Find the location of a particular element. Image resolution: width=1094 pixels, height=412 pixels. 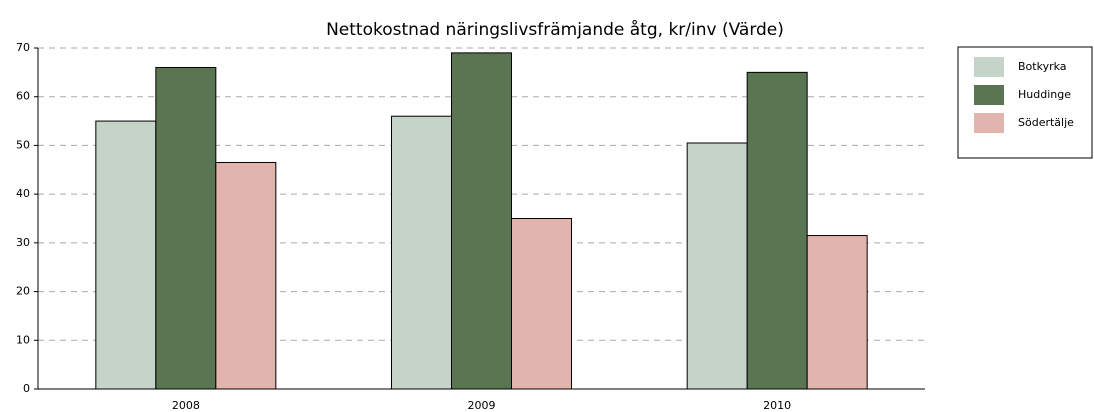

y-tick-label: 30 is located at coordinates (23, 242).